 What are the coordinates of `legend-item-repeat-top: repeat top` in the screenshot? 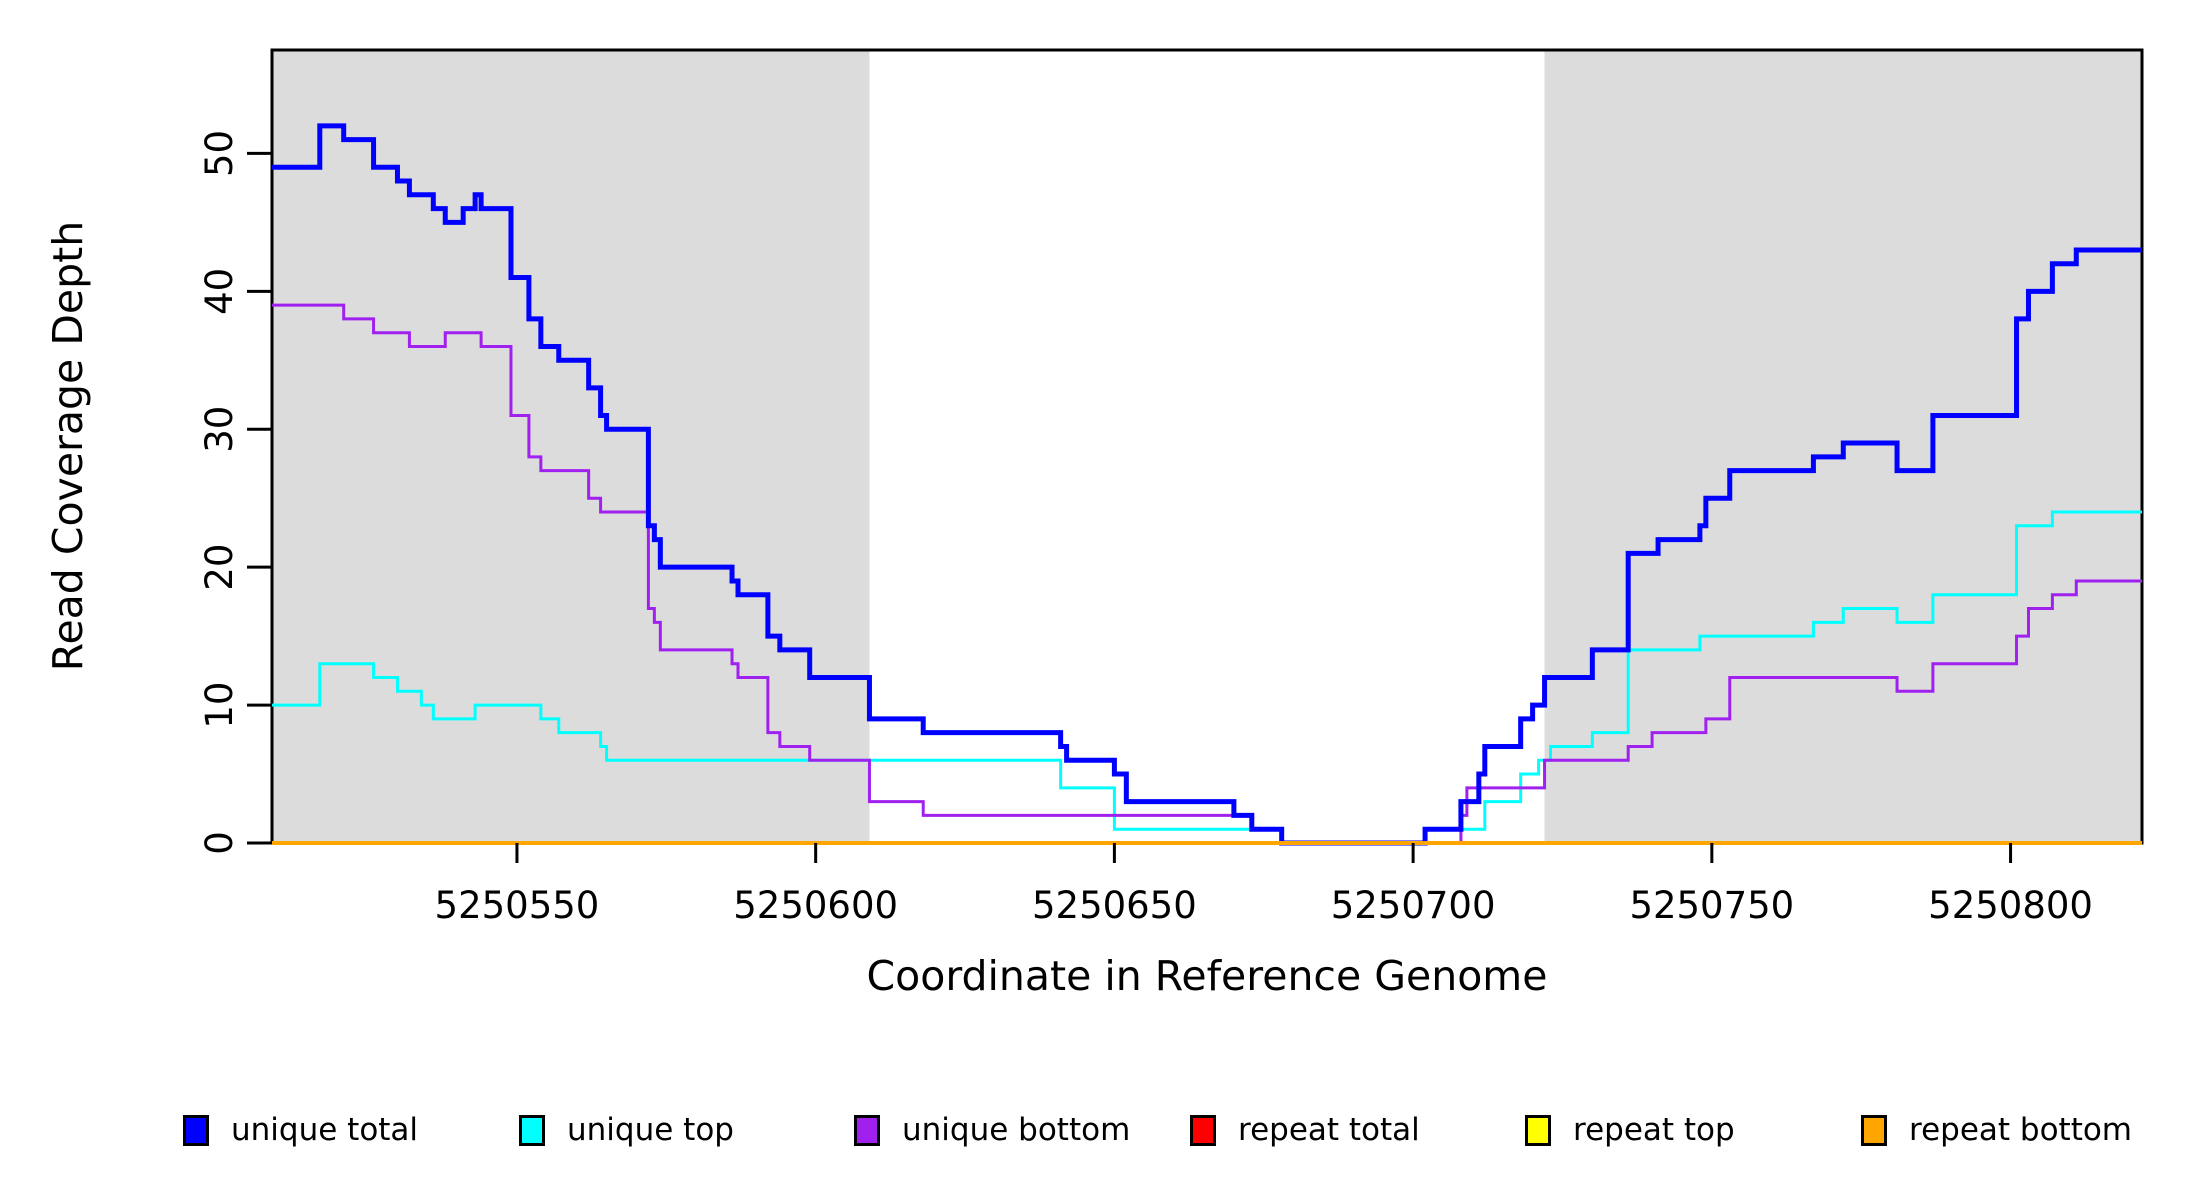 It's located at (1630, 1130).